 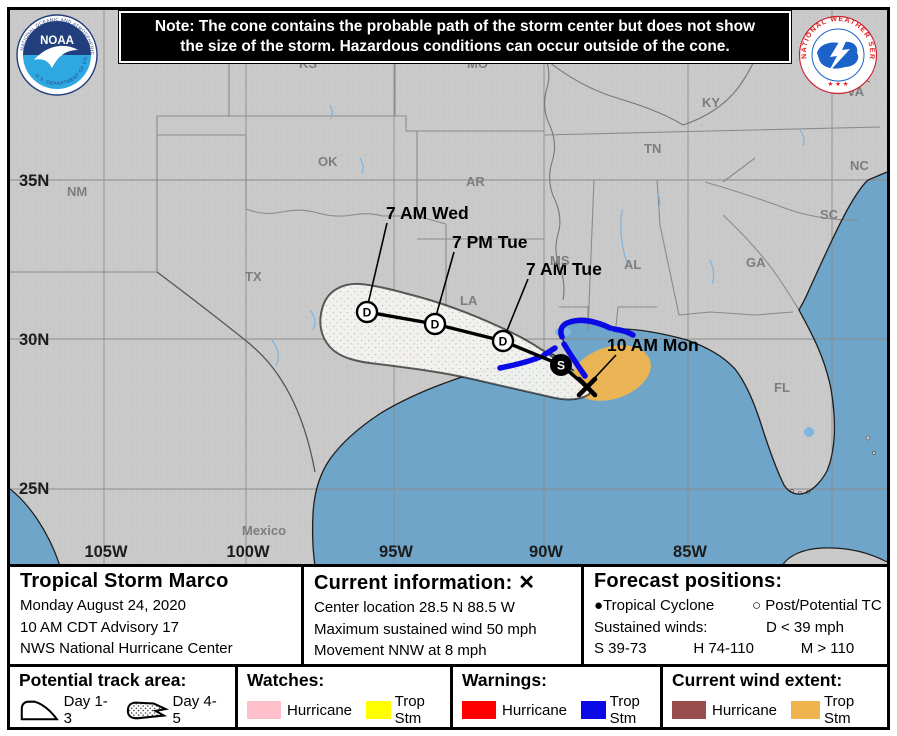 What do you see at coordinates (653, 345) in the screenshot?
I see `svg-text: 10 AM Mon` at bounding box center [653, 345].